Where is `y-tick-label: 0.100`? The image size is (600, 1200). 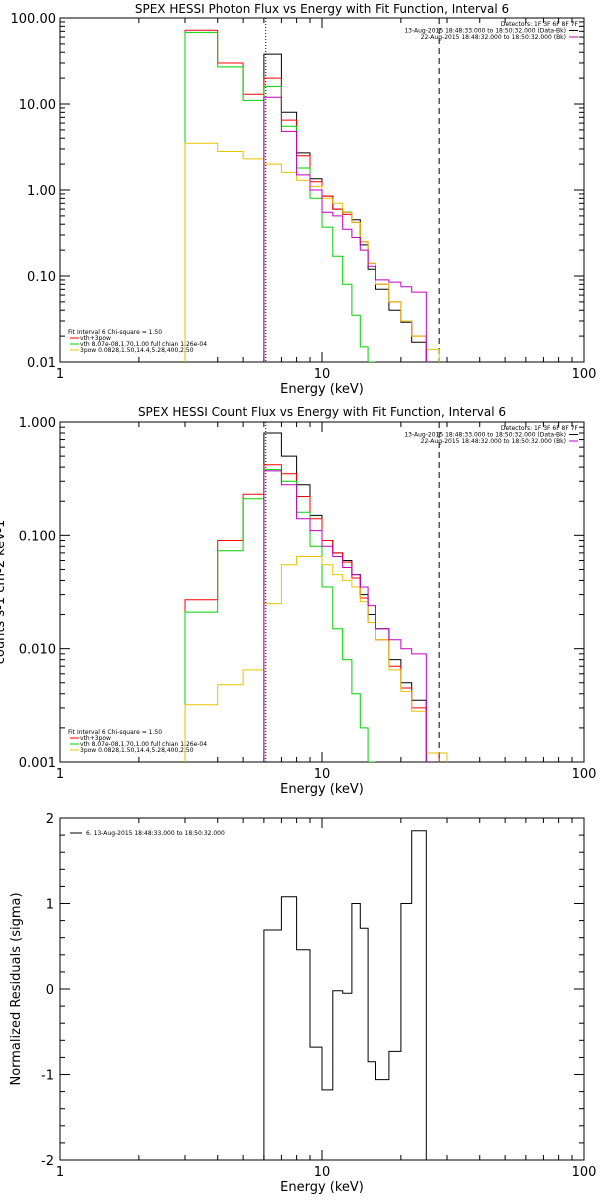 y-tick-label: 0.100 is located at coordinates (37, 536).